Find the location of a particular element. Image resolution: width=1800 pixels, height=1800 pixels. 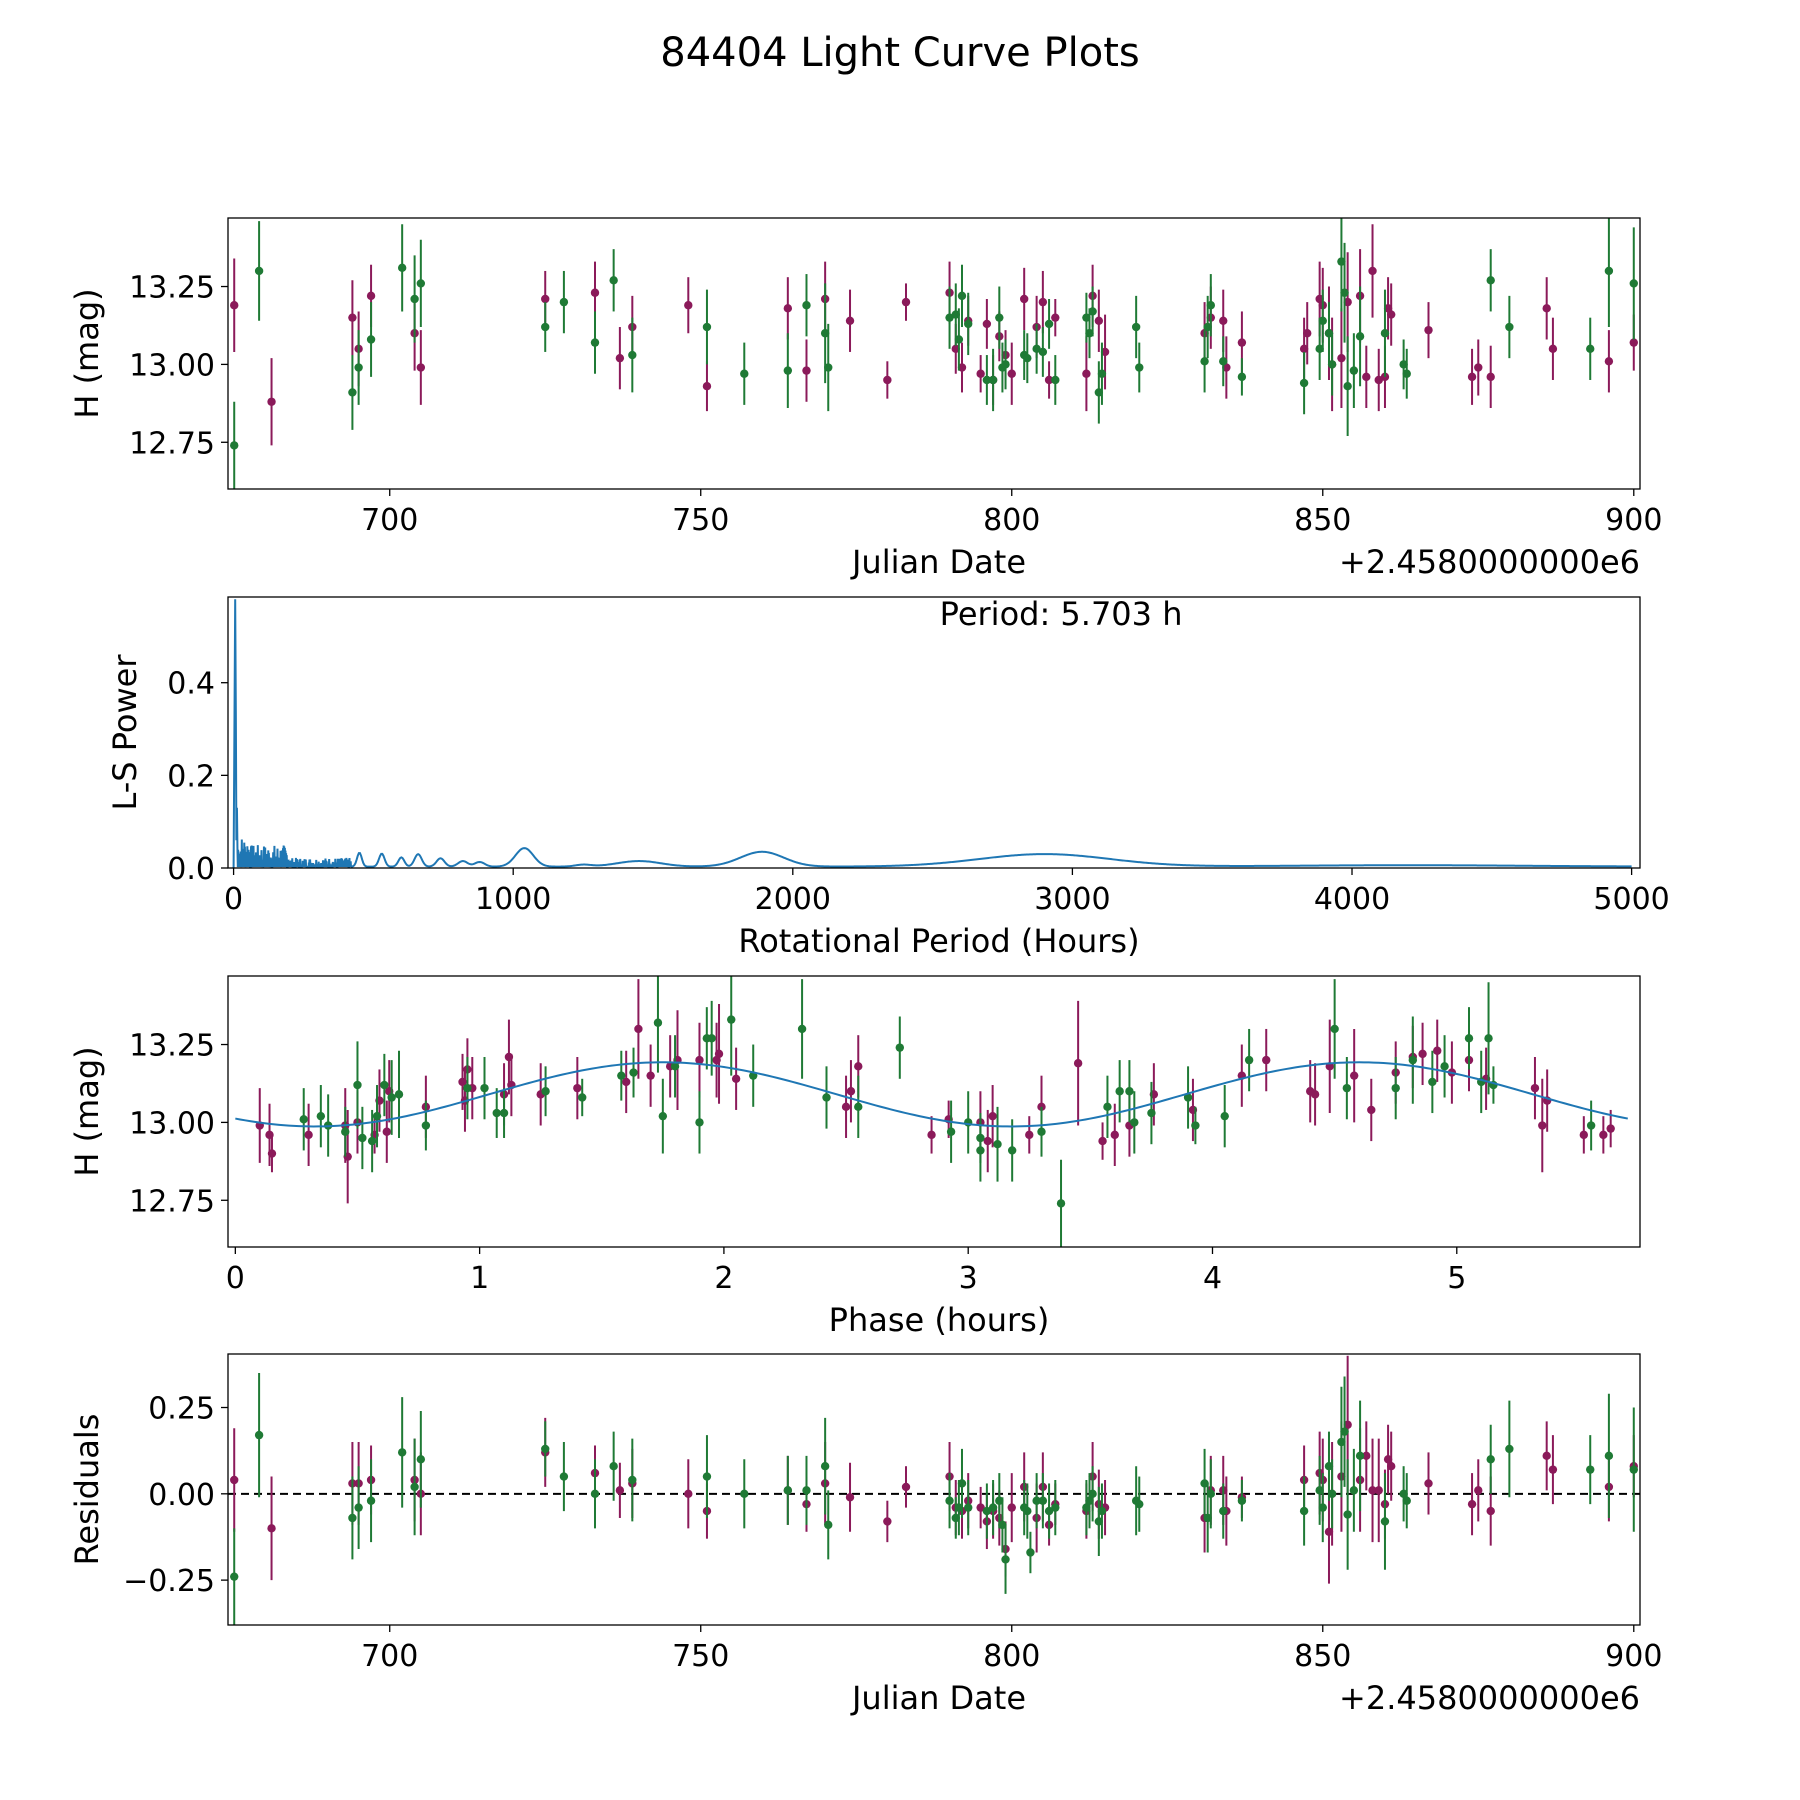

x-tick-label: 900 is located at coordinates (1633, 520).